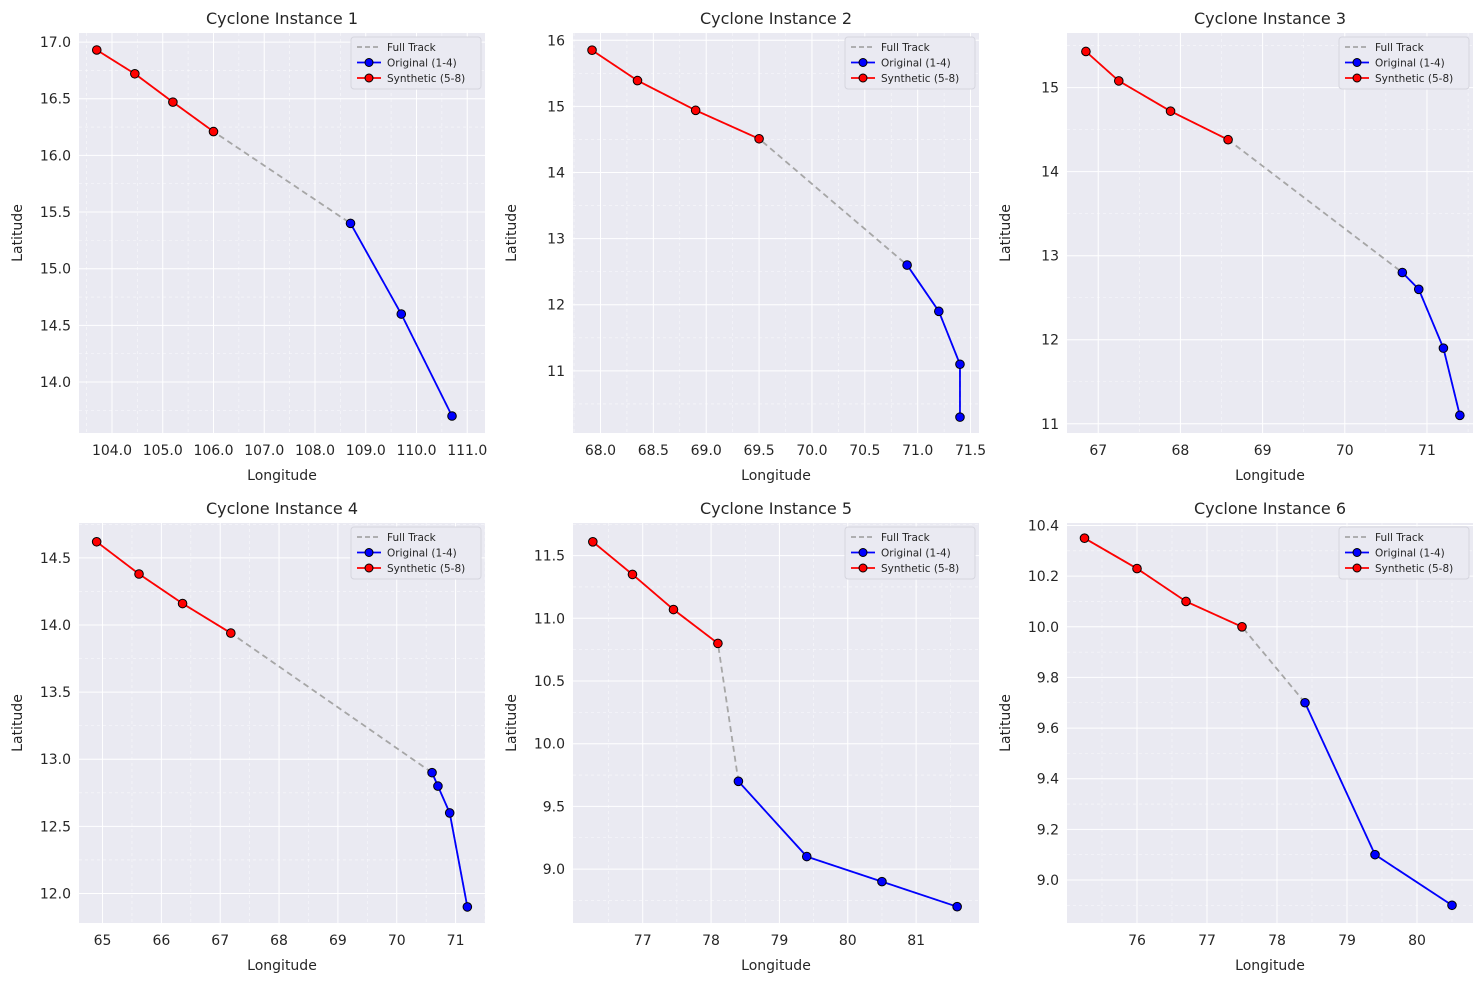 This screenshot has width=1484, height=983. Describe the element at coordinates (1137, 941) in the screenshot. I see `x-tick-label: 76` at that location.